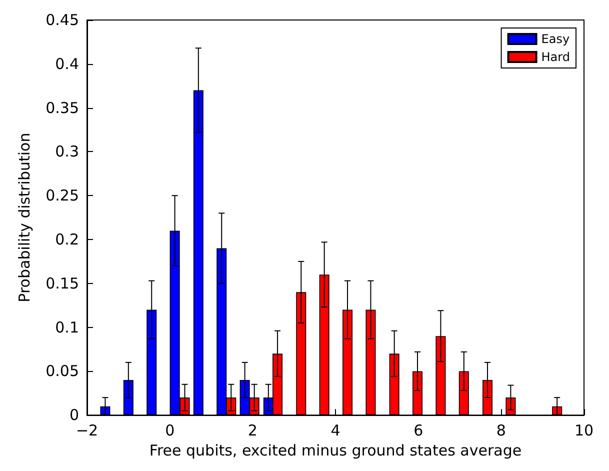 The image size is (609, 471). What do you see at coordinates (555, 57) in the screenshot?
I see `legend-label: Hard` at bounding box center [555, 57].